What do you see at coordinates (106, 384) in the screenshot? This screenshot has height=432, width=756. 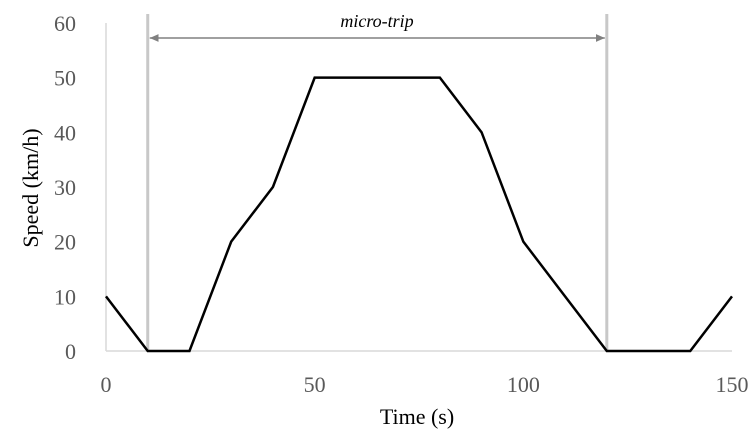 I see `x-tick-label: 0` at bounding box center [106, 384].